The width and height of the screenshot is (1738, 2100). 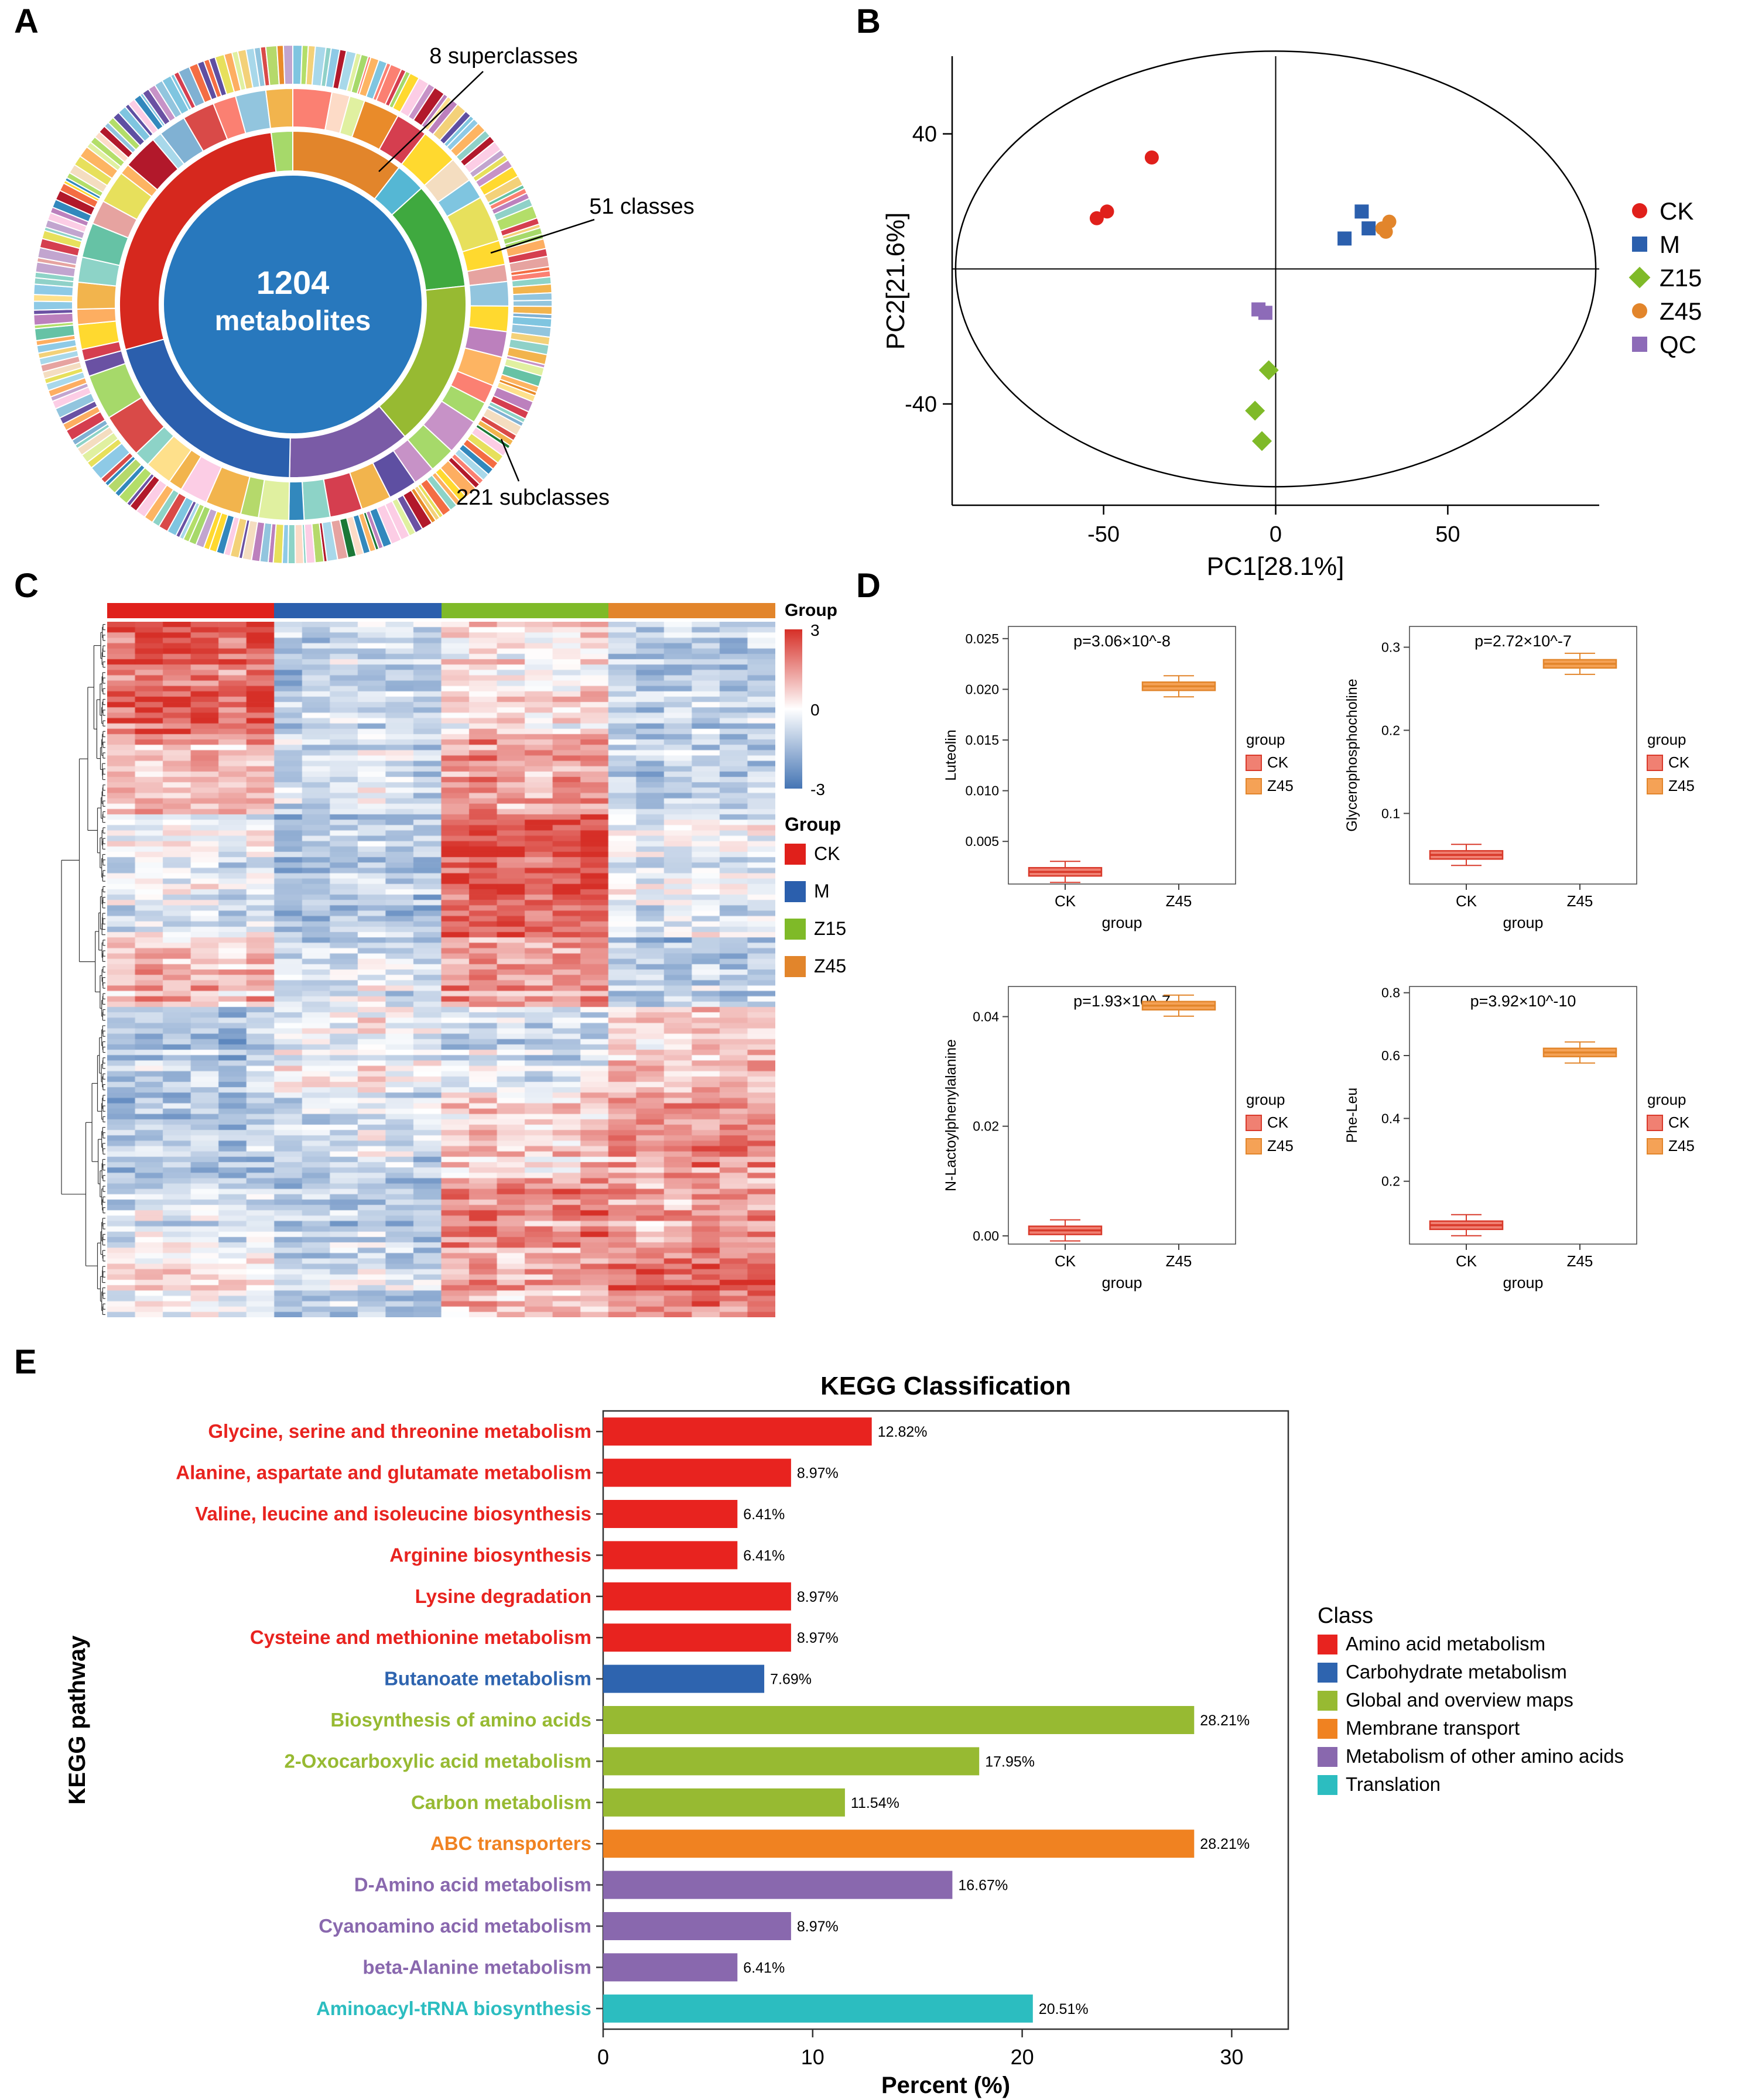 What do you see at coordinates (1225, 1844) in the screenshot?
I see `bar-value-label: 28.21%` at bounding box center [1225, 1844].